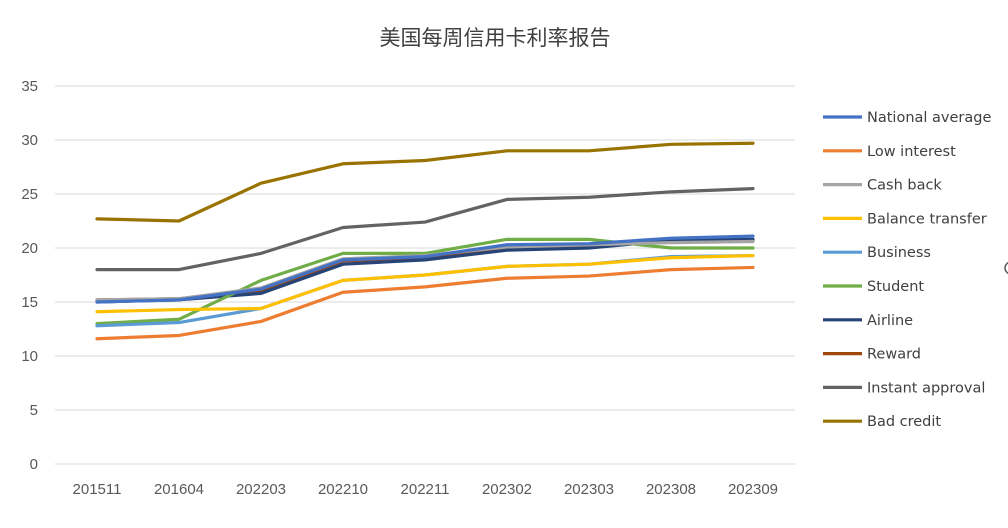 The height and width of the screenshot is (528, 1008). I want to click on y-tick-label: 10, so click(29, 356).